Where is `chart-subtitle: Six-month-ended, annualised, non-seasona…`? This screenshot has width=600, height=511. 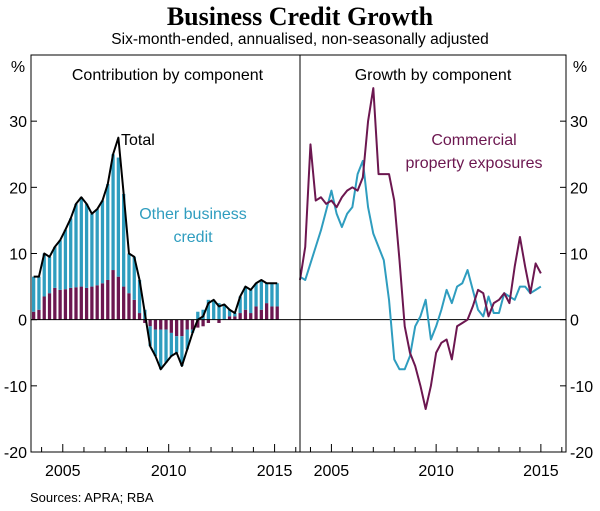 chart-subtitle: Six-month-ended, annualised, non-seasona… is located at coordinates (300, 39).